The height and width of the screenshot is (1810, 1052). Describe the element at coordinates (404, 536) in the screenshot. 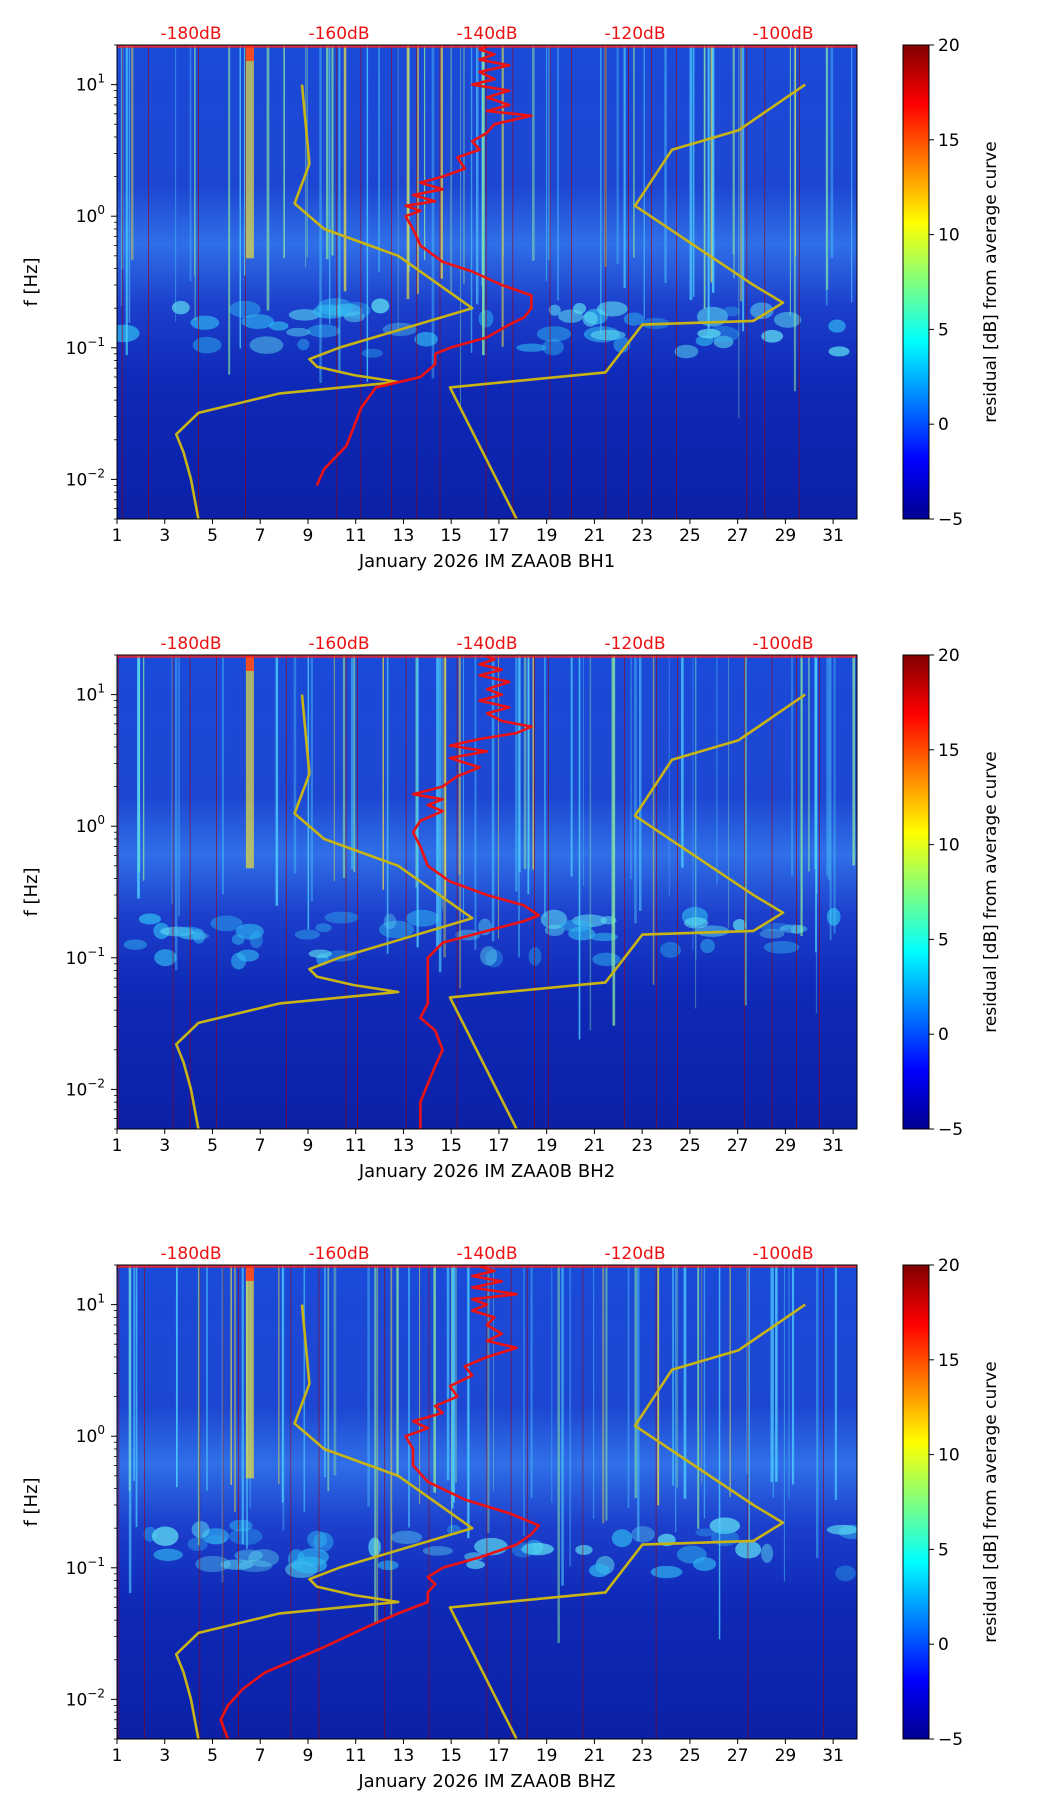

I see `x-tick-label: 13` at that location.